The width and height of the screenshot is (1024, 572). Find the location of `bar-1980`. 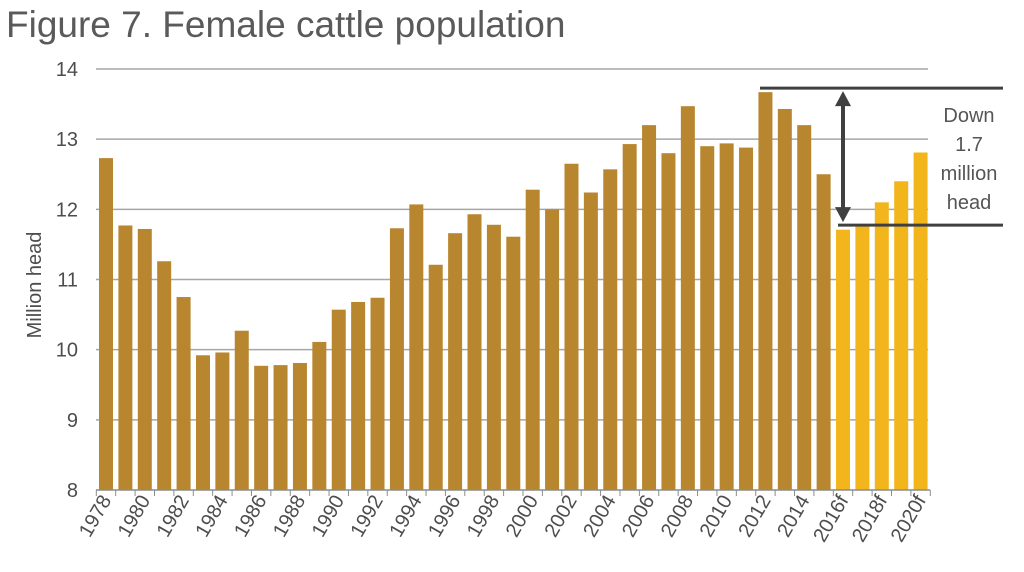

bar-1980 is located at coordinates (144, 359).